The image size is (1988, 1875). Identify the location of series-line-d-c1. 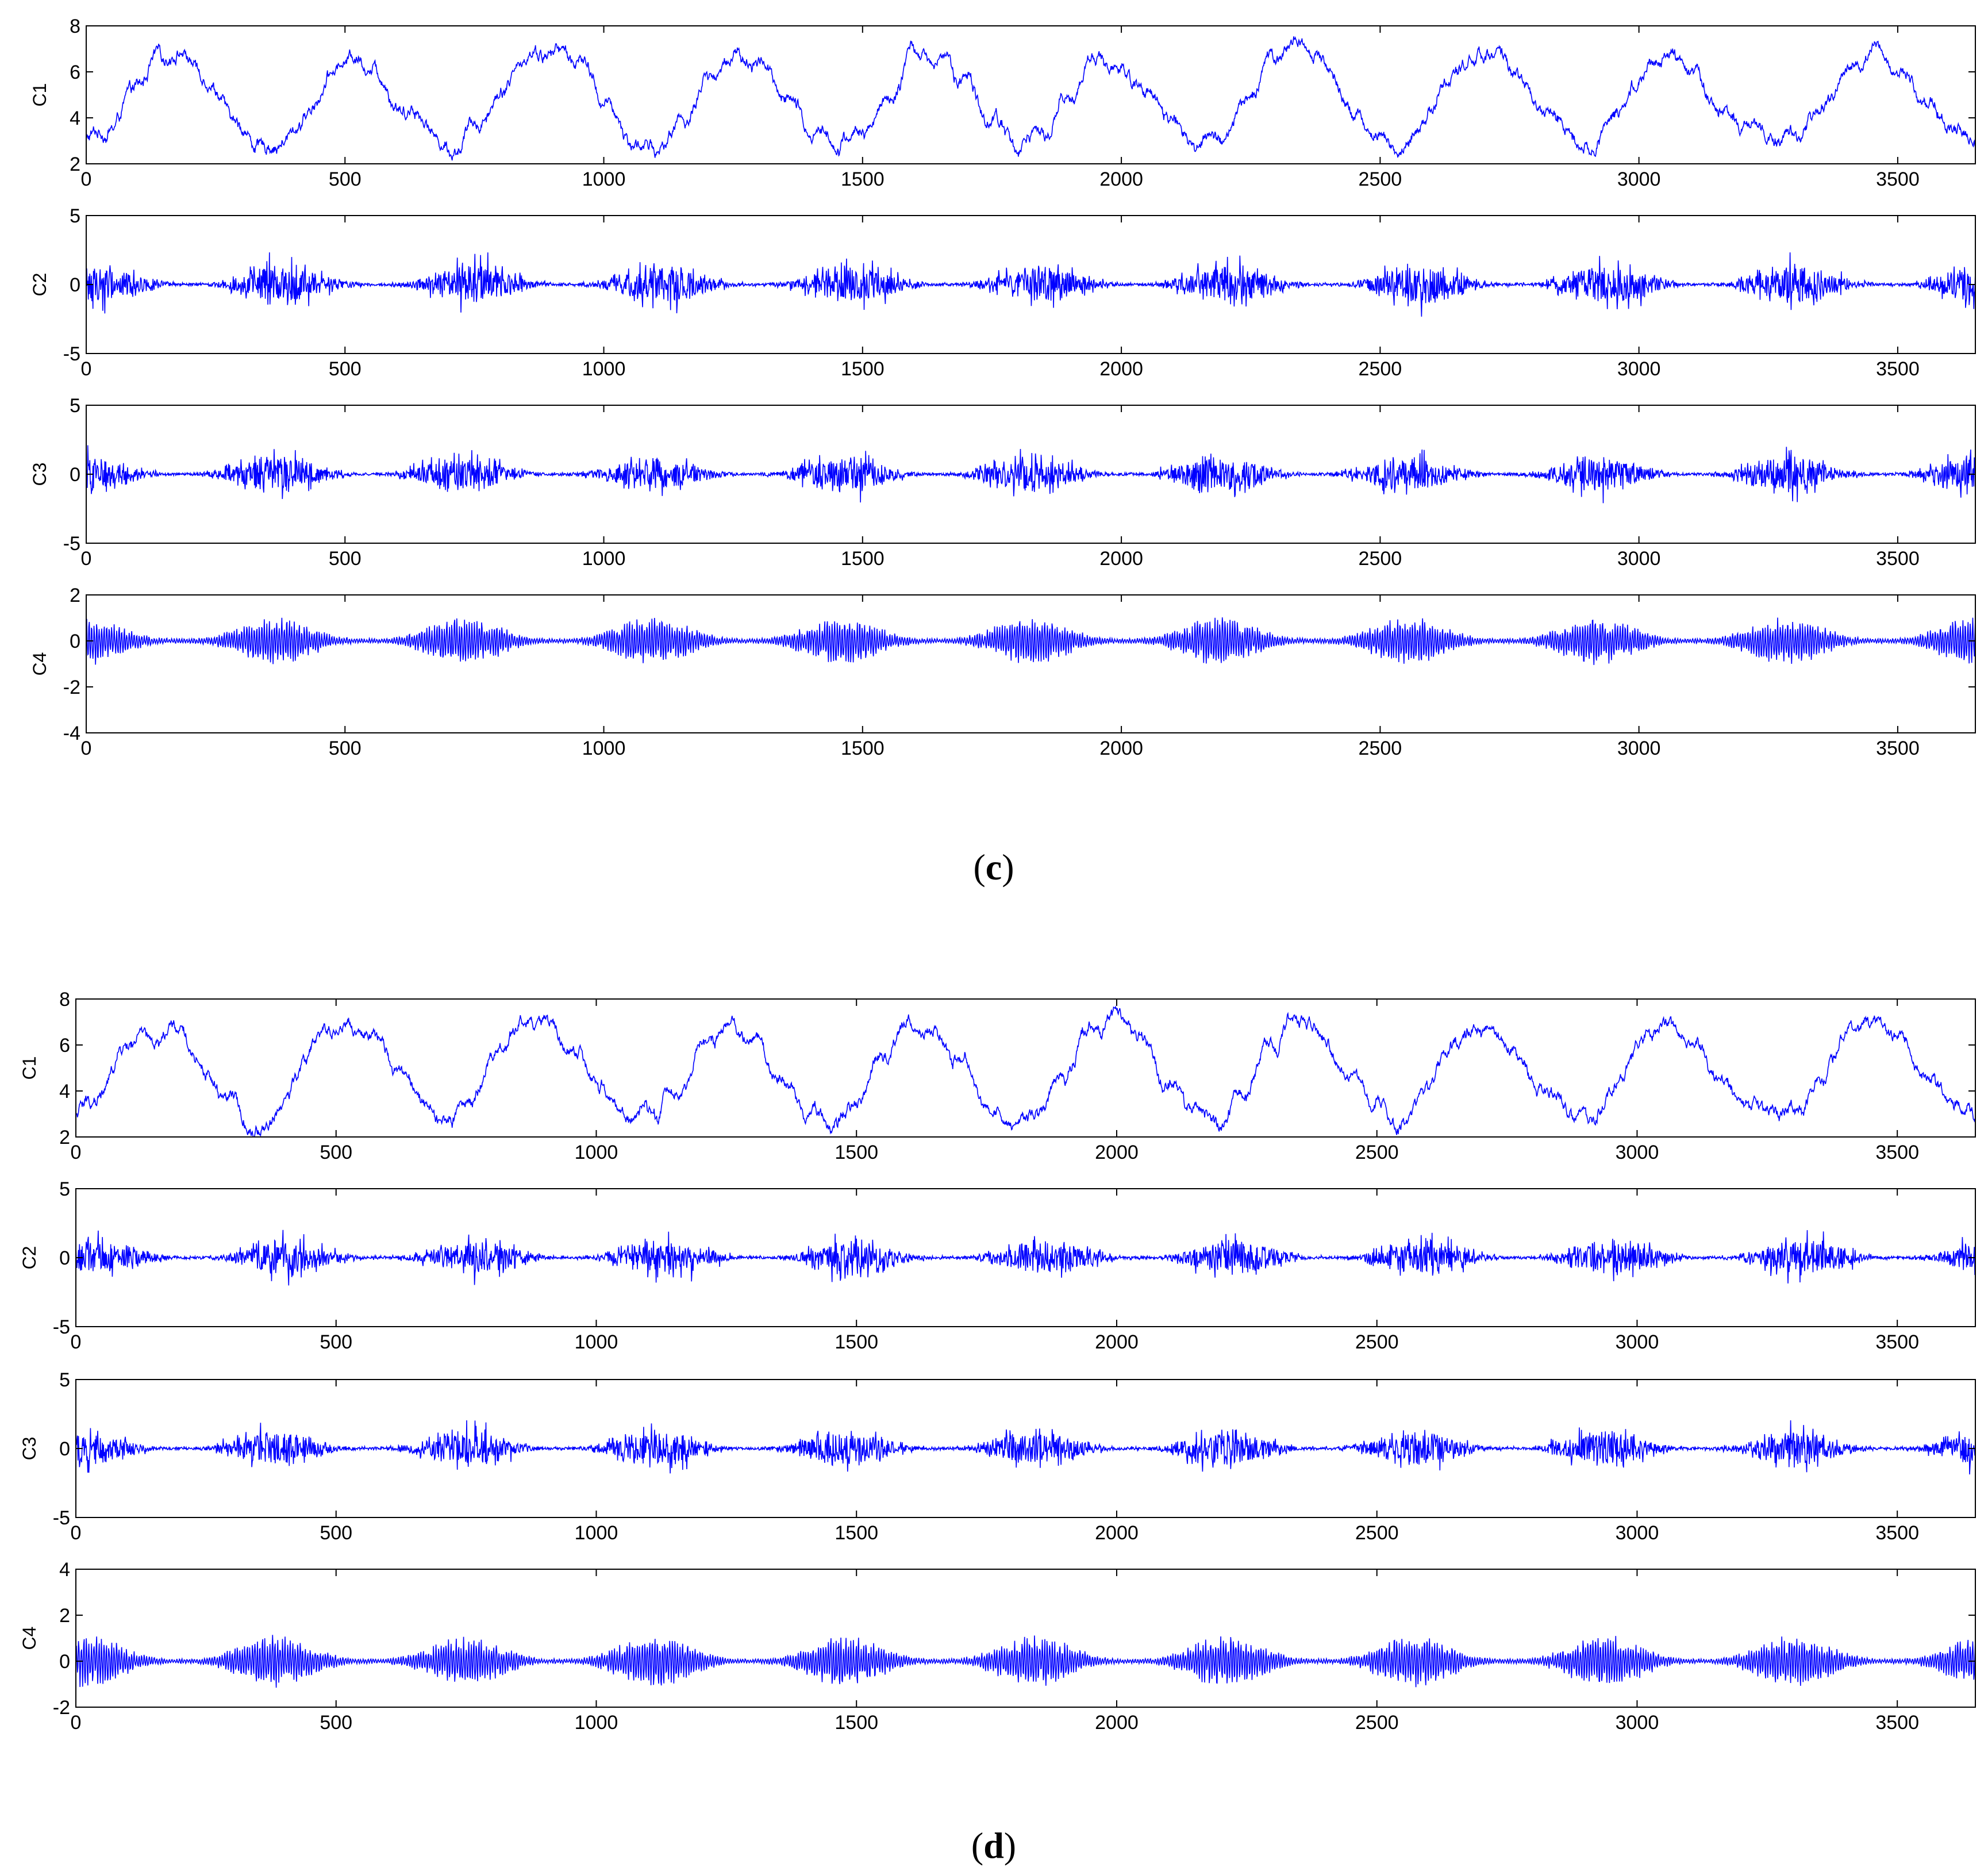
(1025, 1071).